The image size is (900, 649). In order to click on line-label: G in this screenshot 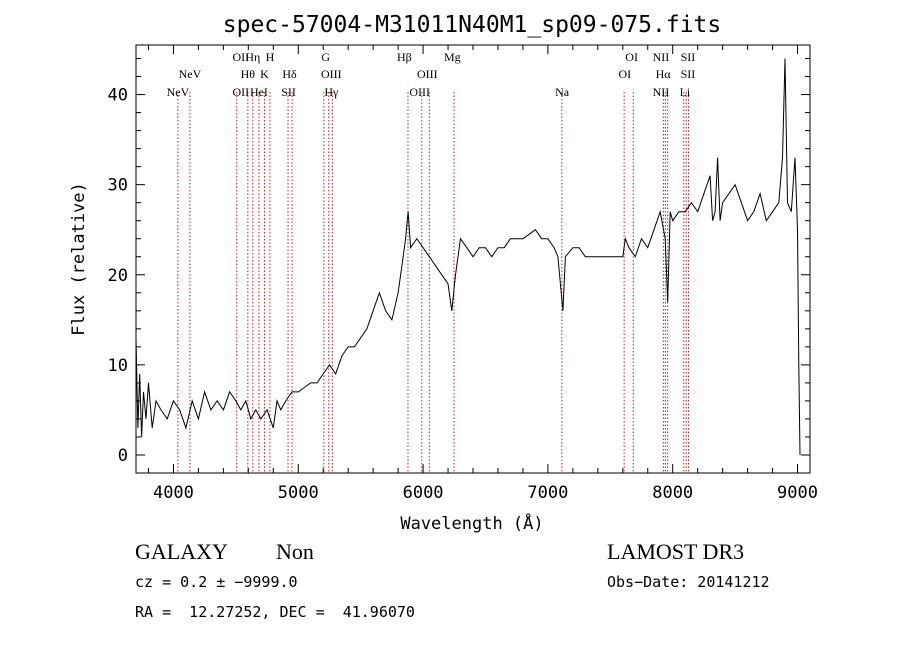, I will do `click(325, 57)`.